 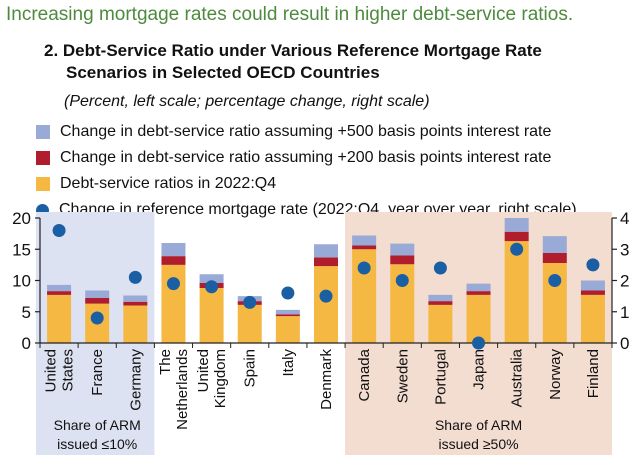 I want to click on category-label-4-line-0: United, so click(x=203, y=370).